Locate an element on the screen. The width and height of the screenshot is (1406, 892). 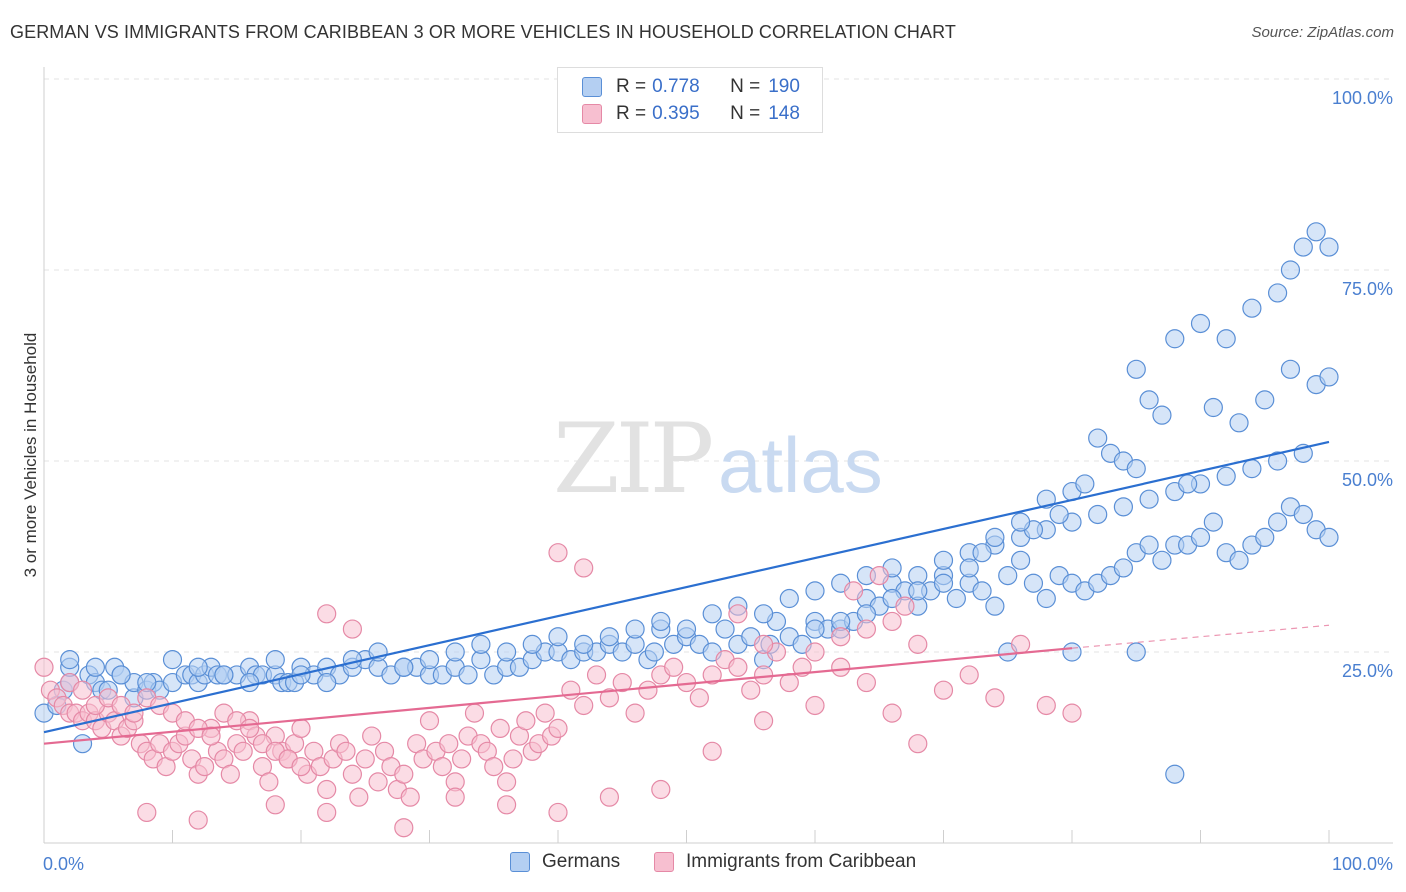
y-tick-label-100: 100.0% is located at coordinates (1362, 98).